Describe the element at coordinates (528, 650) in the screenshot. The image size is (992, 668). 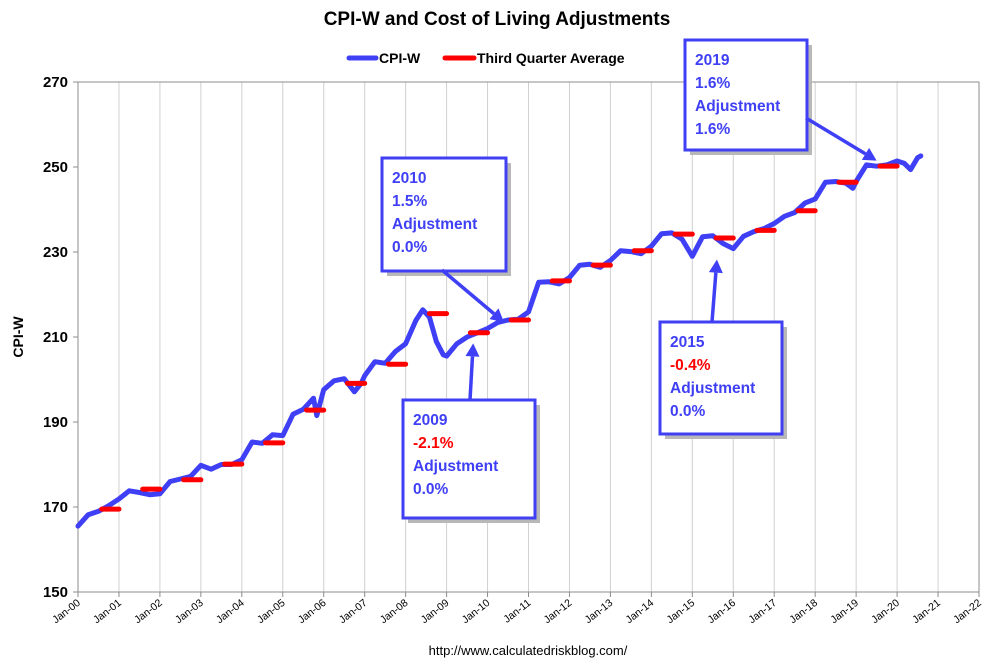
I see `source-url: http://www.calculatedriskblog.com/` at that location.